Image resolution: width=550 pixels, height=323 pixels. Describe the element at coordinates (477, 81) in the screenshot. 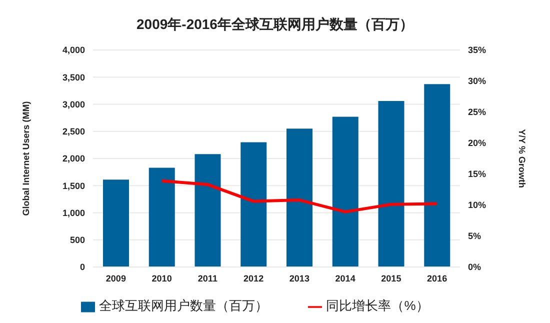

I see `y2-tick-label: 30%` at that location.